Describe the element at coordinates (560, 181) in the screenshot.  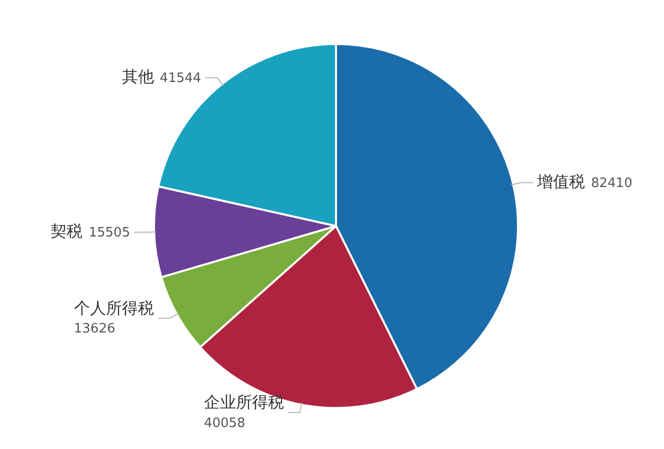
I see `slice-label: 增值税` at that location.